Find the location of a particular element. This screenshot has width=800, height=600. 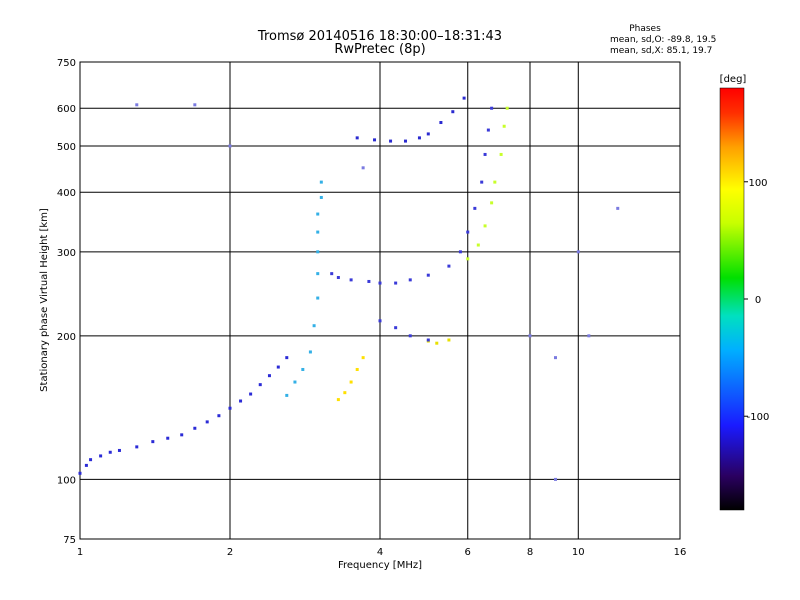

colorbar-tick-label: 100 is located at coordinates (757, 183).